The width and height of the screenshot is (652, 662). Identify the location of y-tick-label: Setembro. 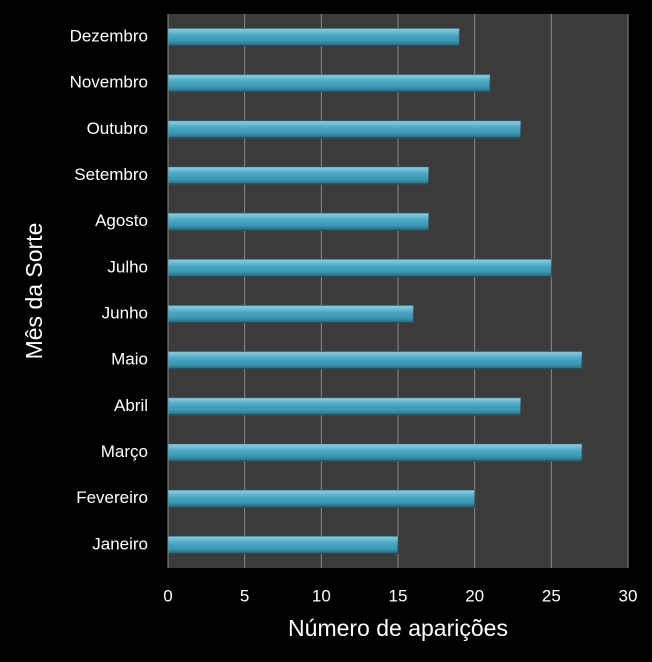
(111, 174).